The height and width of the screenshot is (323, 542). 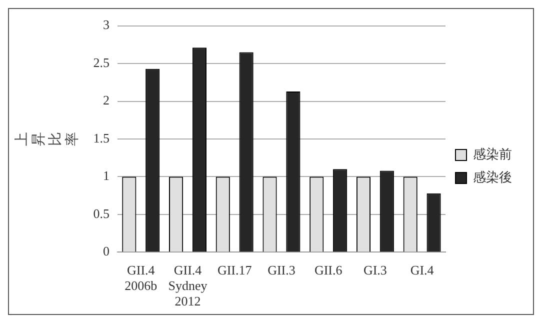 I want to click on x-tick-label: GII.4 2006b, so click(x=141, y=278).